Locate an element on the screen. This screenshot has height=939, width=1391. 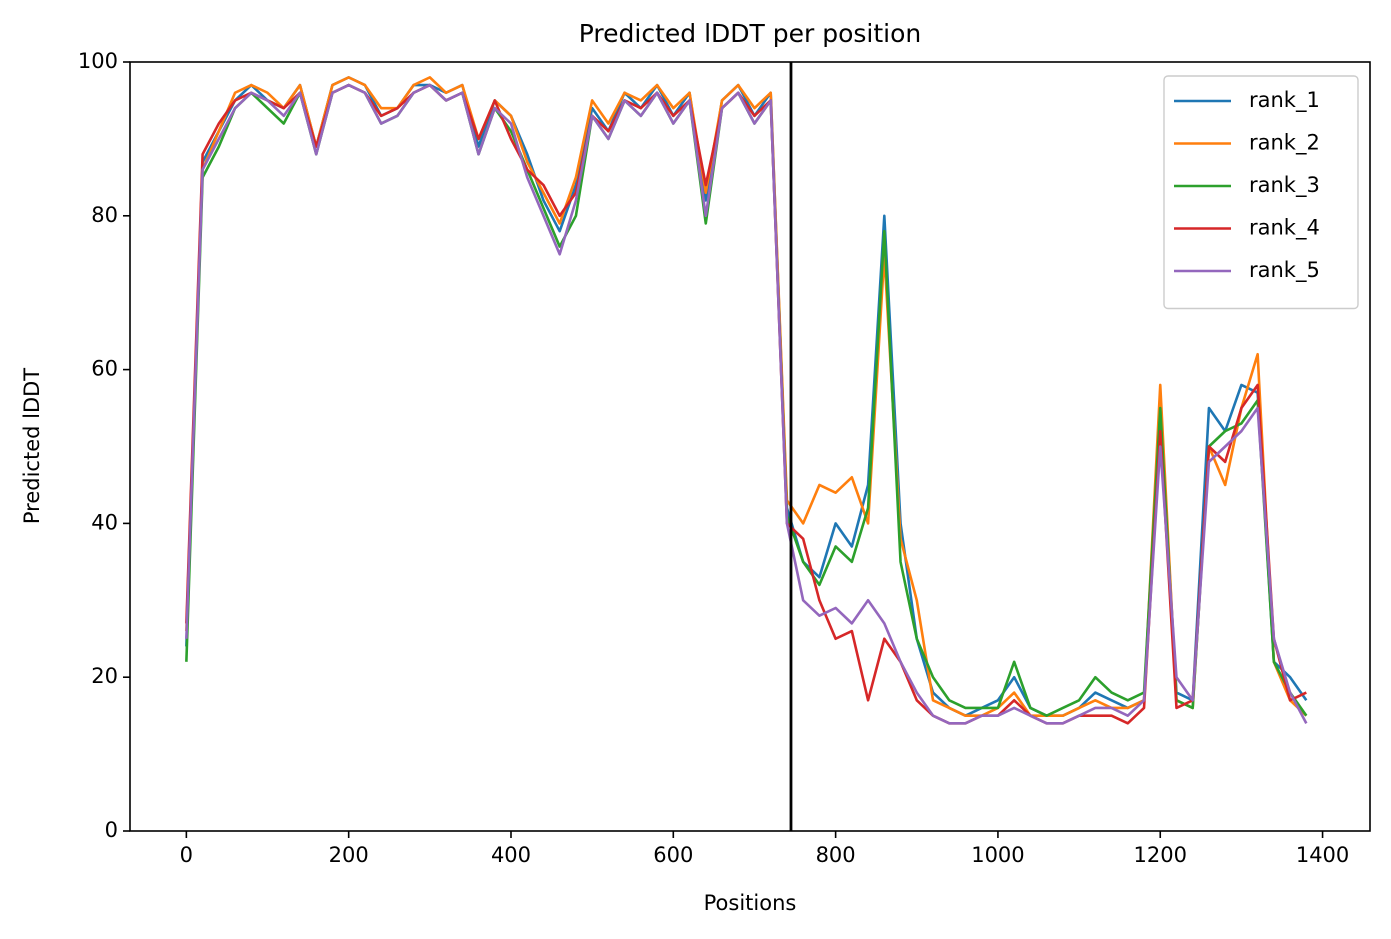
y-tick-label: 60 is located at coordinates (104, 369).